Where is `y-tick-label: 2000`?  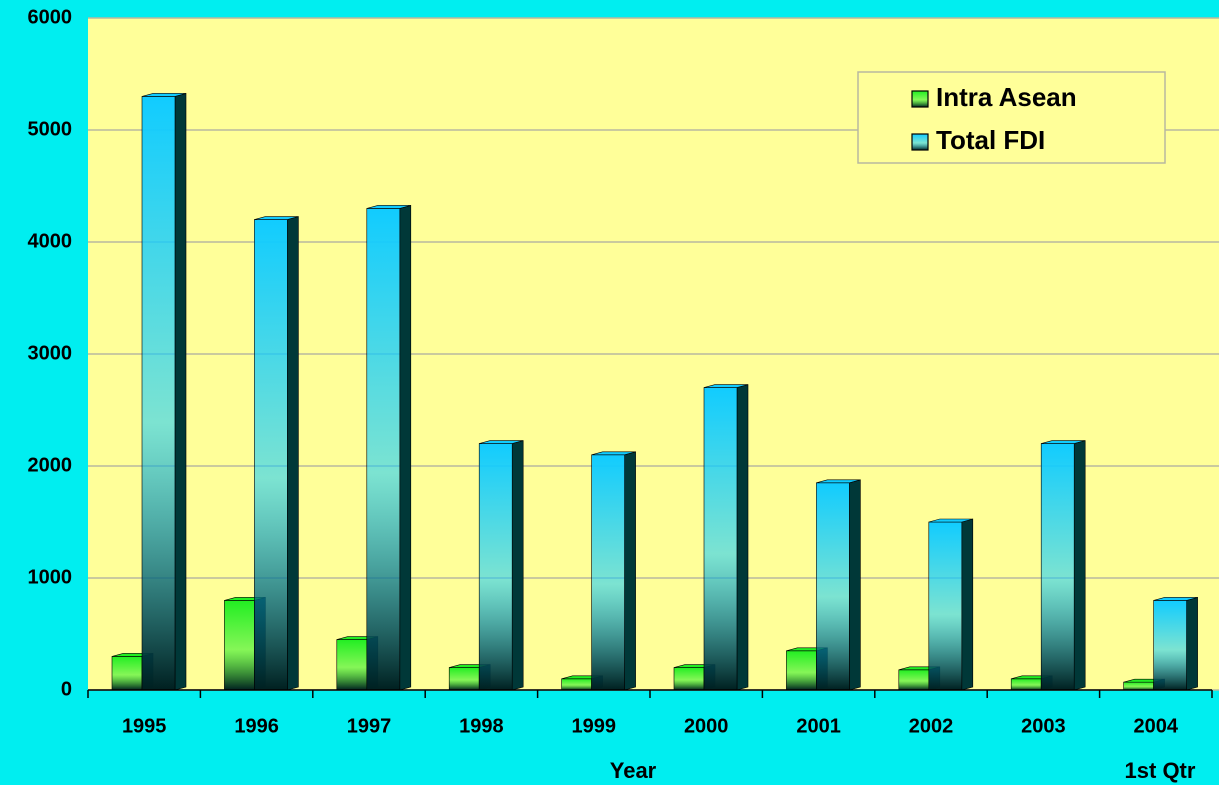 y-tick-label: 2000 is located at coordinates (50, 465).